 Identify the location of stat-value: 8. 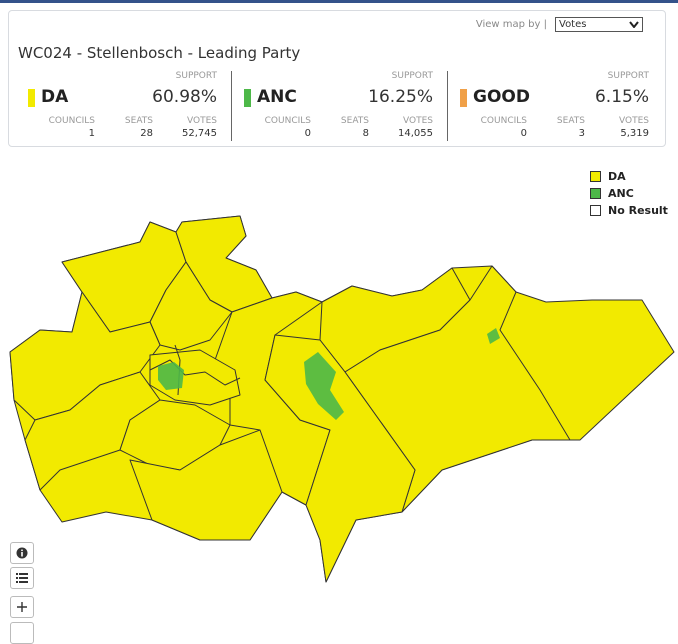
(365, 133).